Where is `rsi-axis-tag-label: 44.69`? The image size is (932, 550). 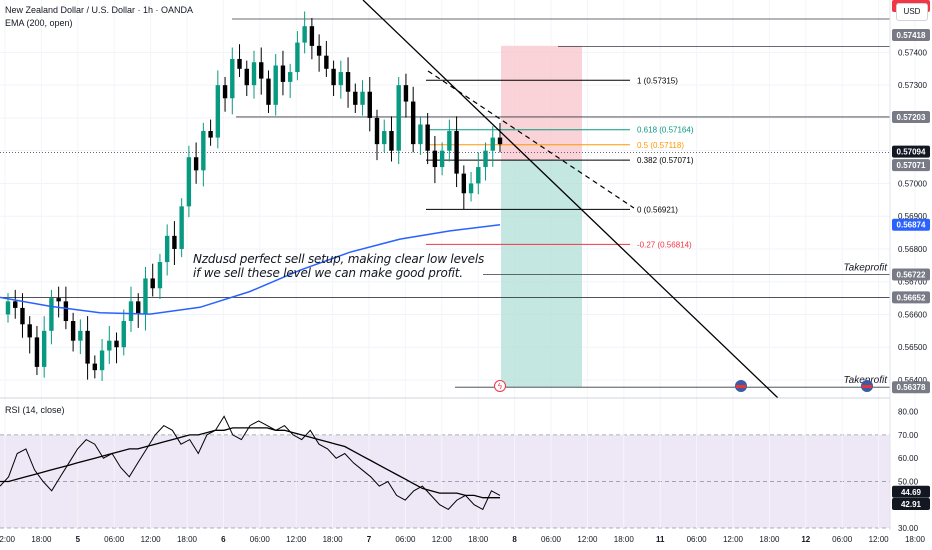 rsi-axis-tag-label: 44.69 is located at coordinates (911, 492).